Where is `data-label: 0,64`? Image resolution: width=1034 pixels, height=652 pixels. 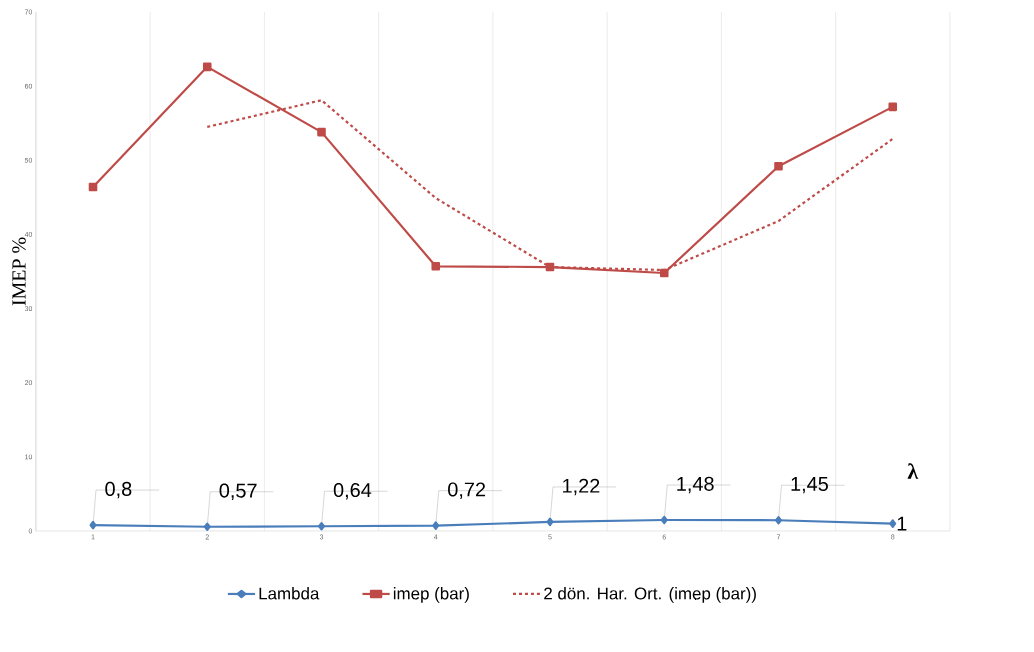 data-label: 0,64 is located at coordinates (352, 491).